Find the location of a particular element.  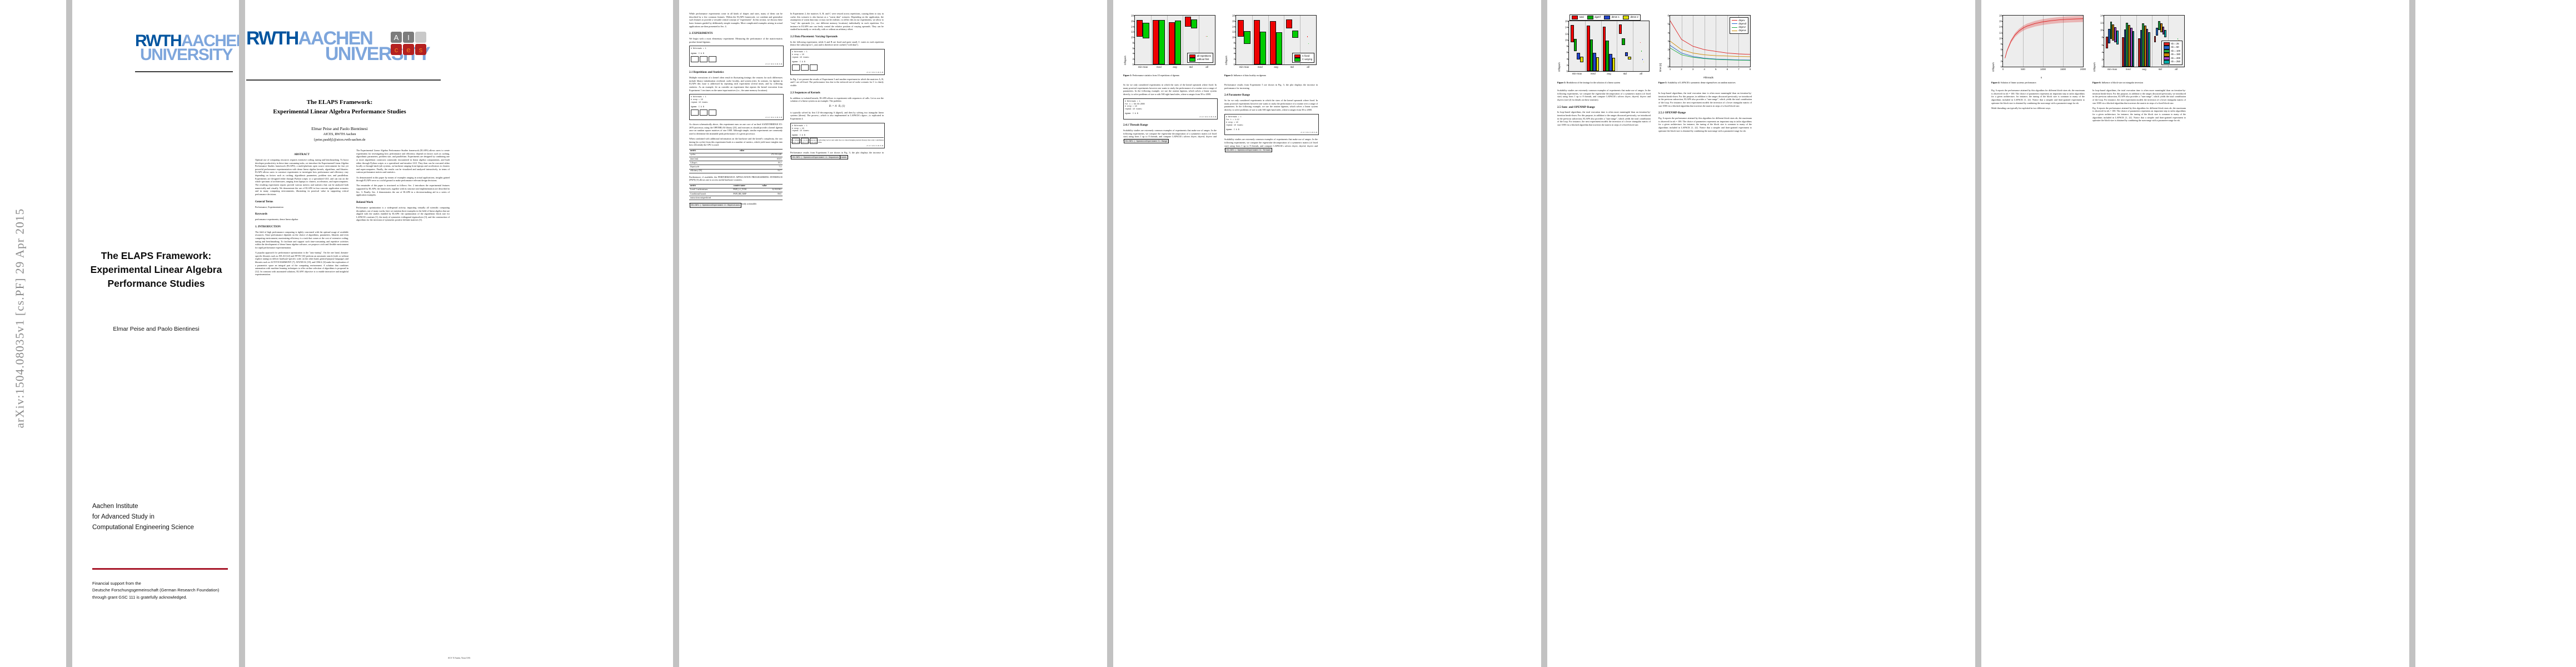

kernels-col-head: value is located at coordinates (772, 185).